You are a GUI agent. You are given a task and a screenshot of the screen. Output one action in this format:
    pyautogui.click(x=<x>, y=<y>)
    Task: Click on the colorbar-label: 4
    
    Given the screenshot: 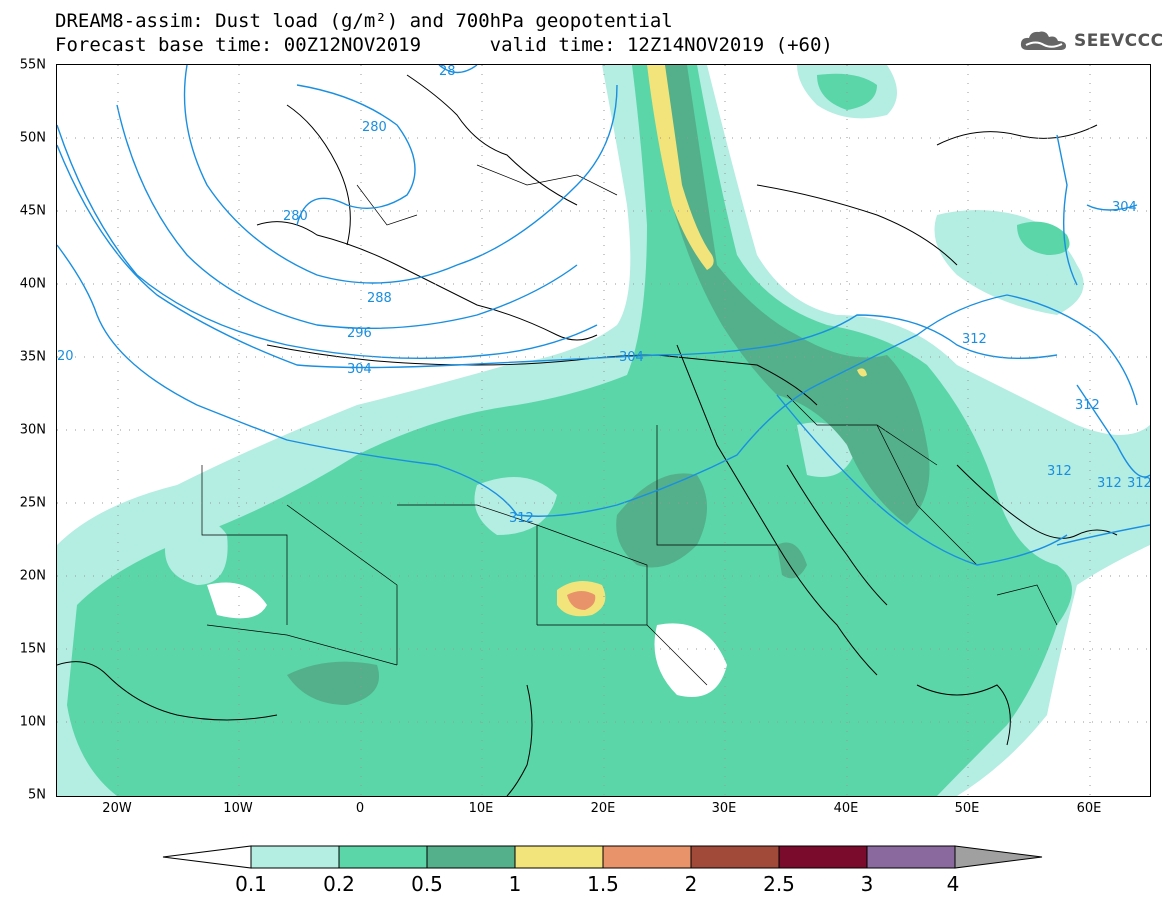 What is the action you would take?
    pyautogui.click(x=953, y=884)
    